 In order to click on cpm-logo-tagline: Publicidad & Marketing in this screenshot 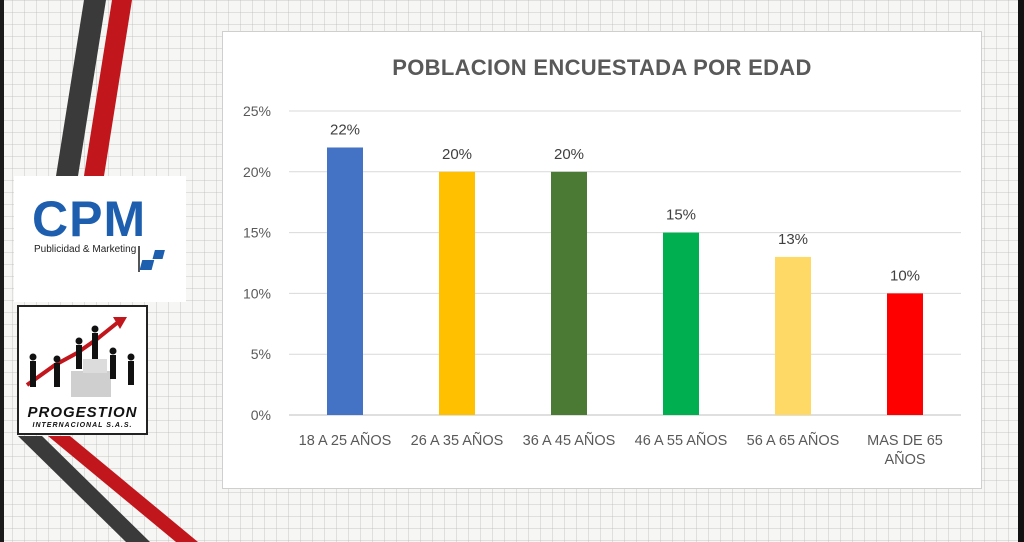, I will do `click(85, 249)`.